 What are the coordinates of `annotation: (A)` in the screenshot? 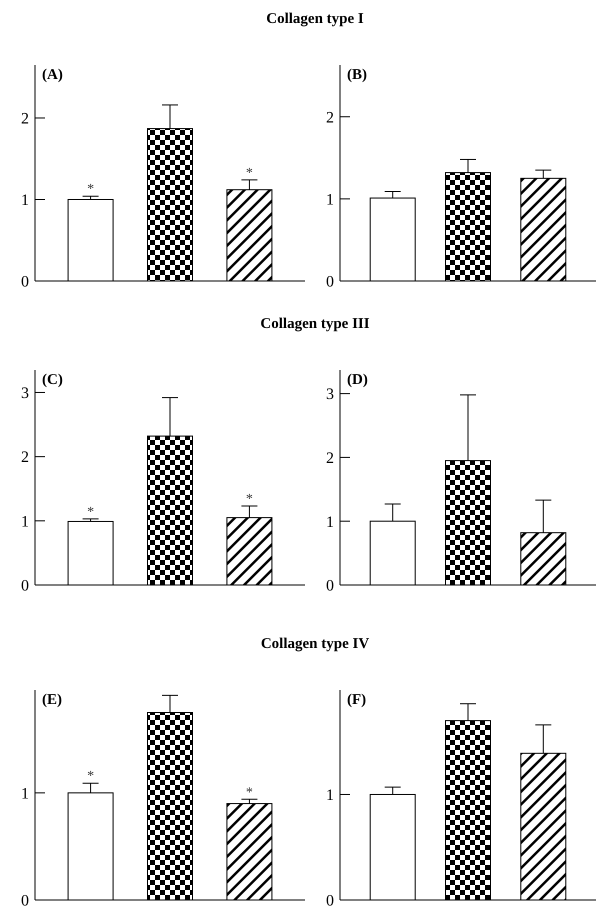 It's located at (52, 75).